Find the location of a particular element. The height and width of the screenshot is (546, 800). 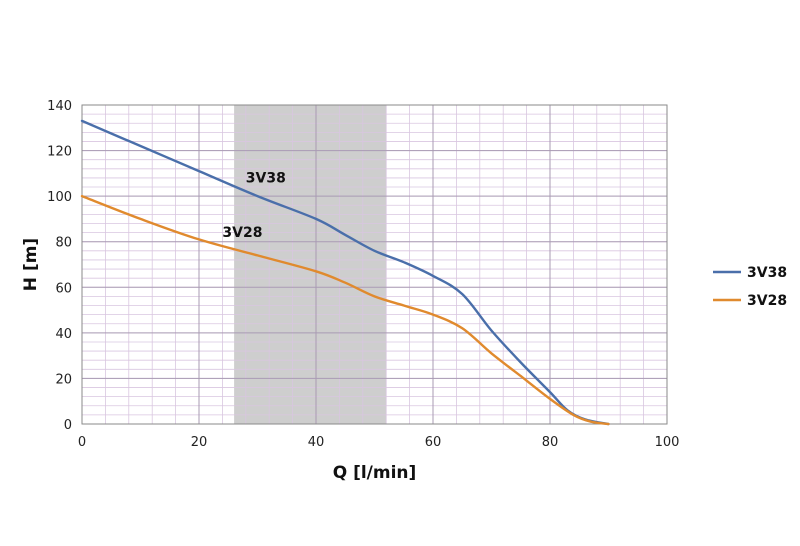

y-tick-label: 120 is located at coordinates (59, 152).